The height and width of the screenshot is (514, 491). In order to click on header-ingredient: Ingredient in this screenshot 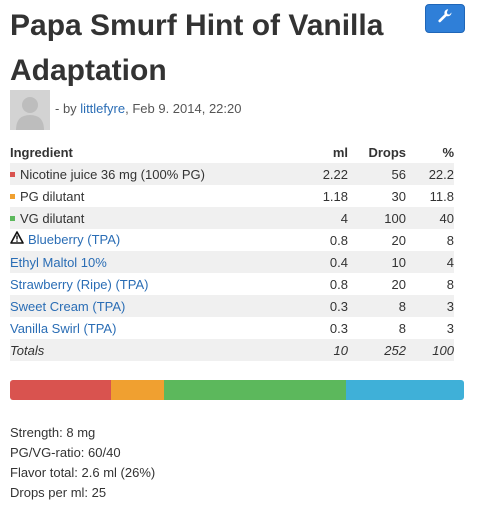, I will do `click(41, 152)`.